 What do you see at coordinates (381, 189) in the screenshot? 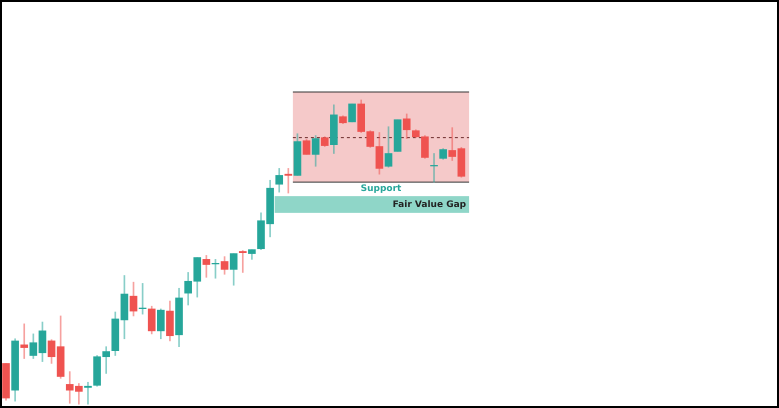
I see `ref-line-label: Support` at bounding box center [381, 189].